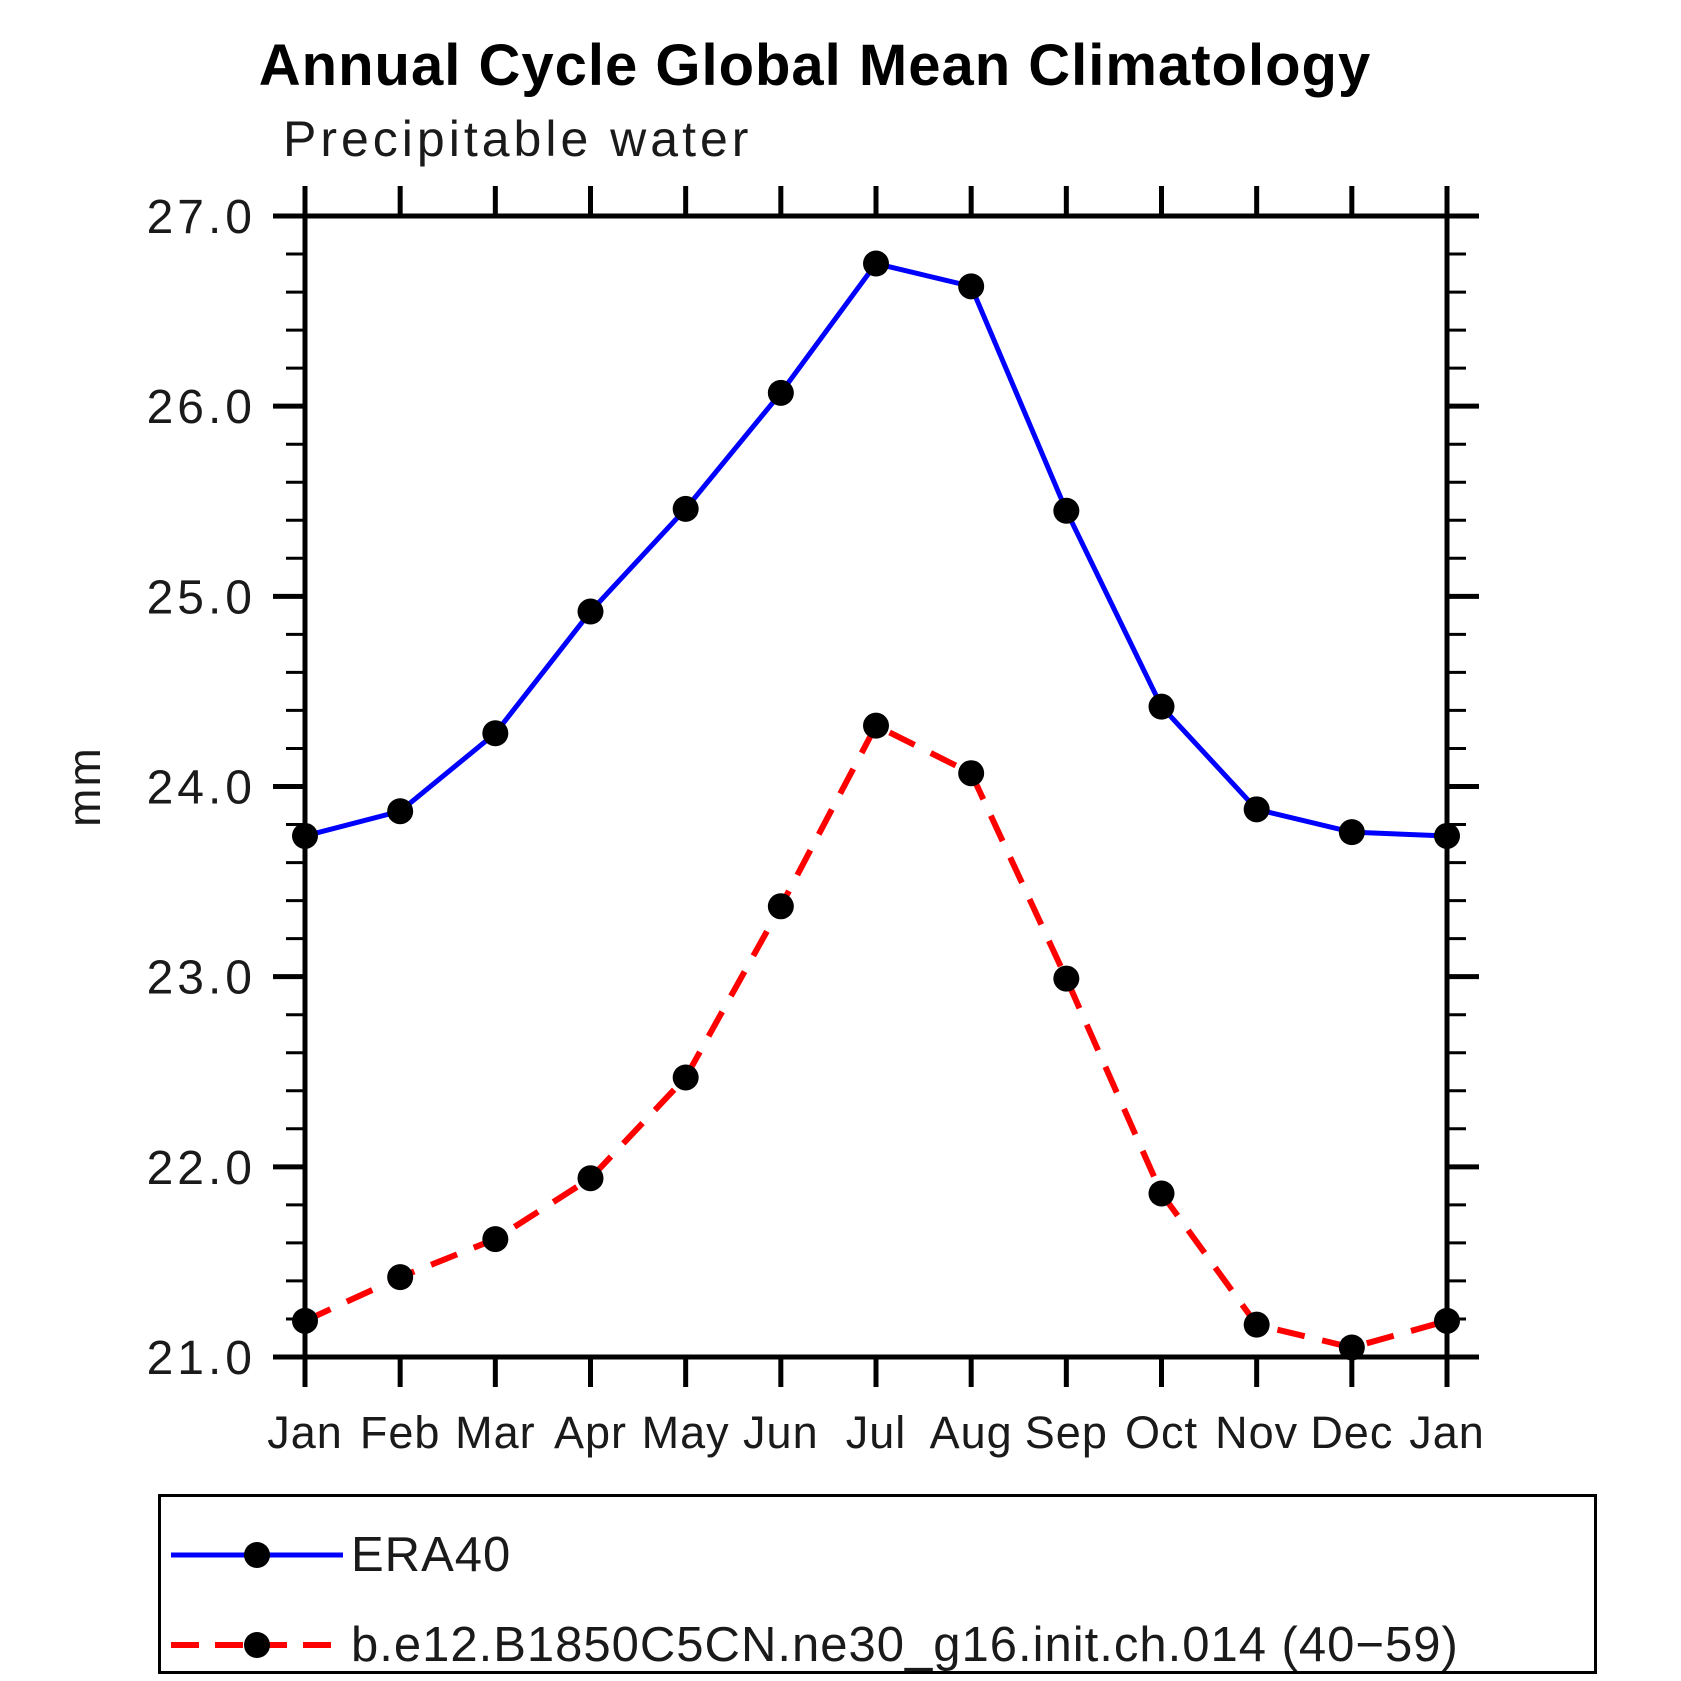 The height and width of the screenshot is (1681, 1681). I want to click on y-tick-label: 25.0, so click(201, 597).